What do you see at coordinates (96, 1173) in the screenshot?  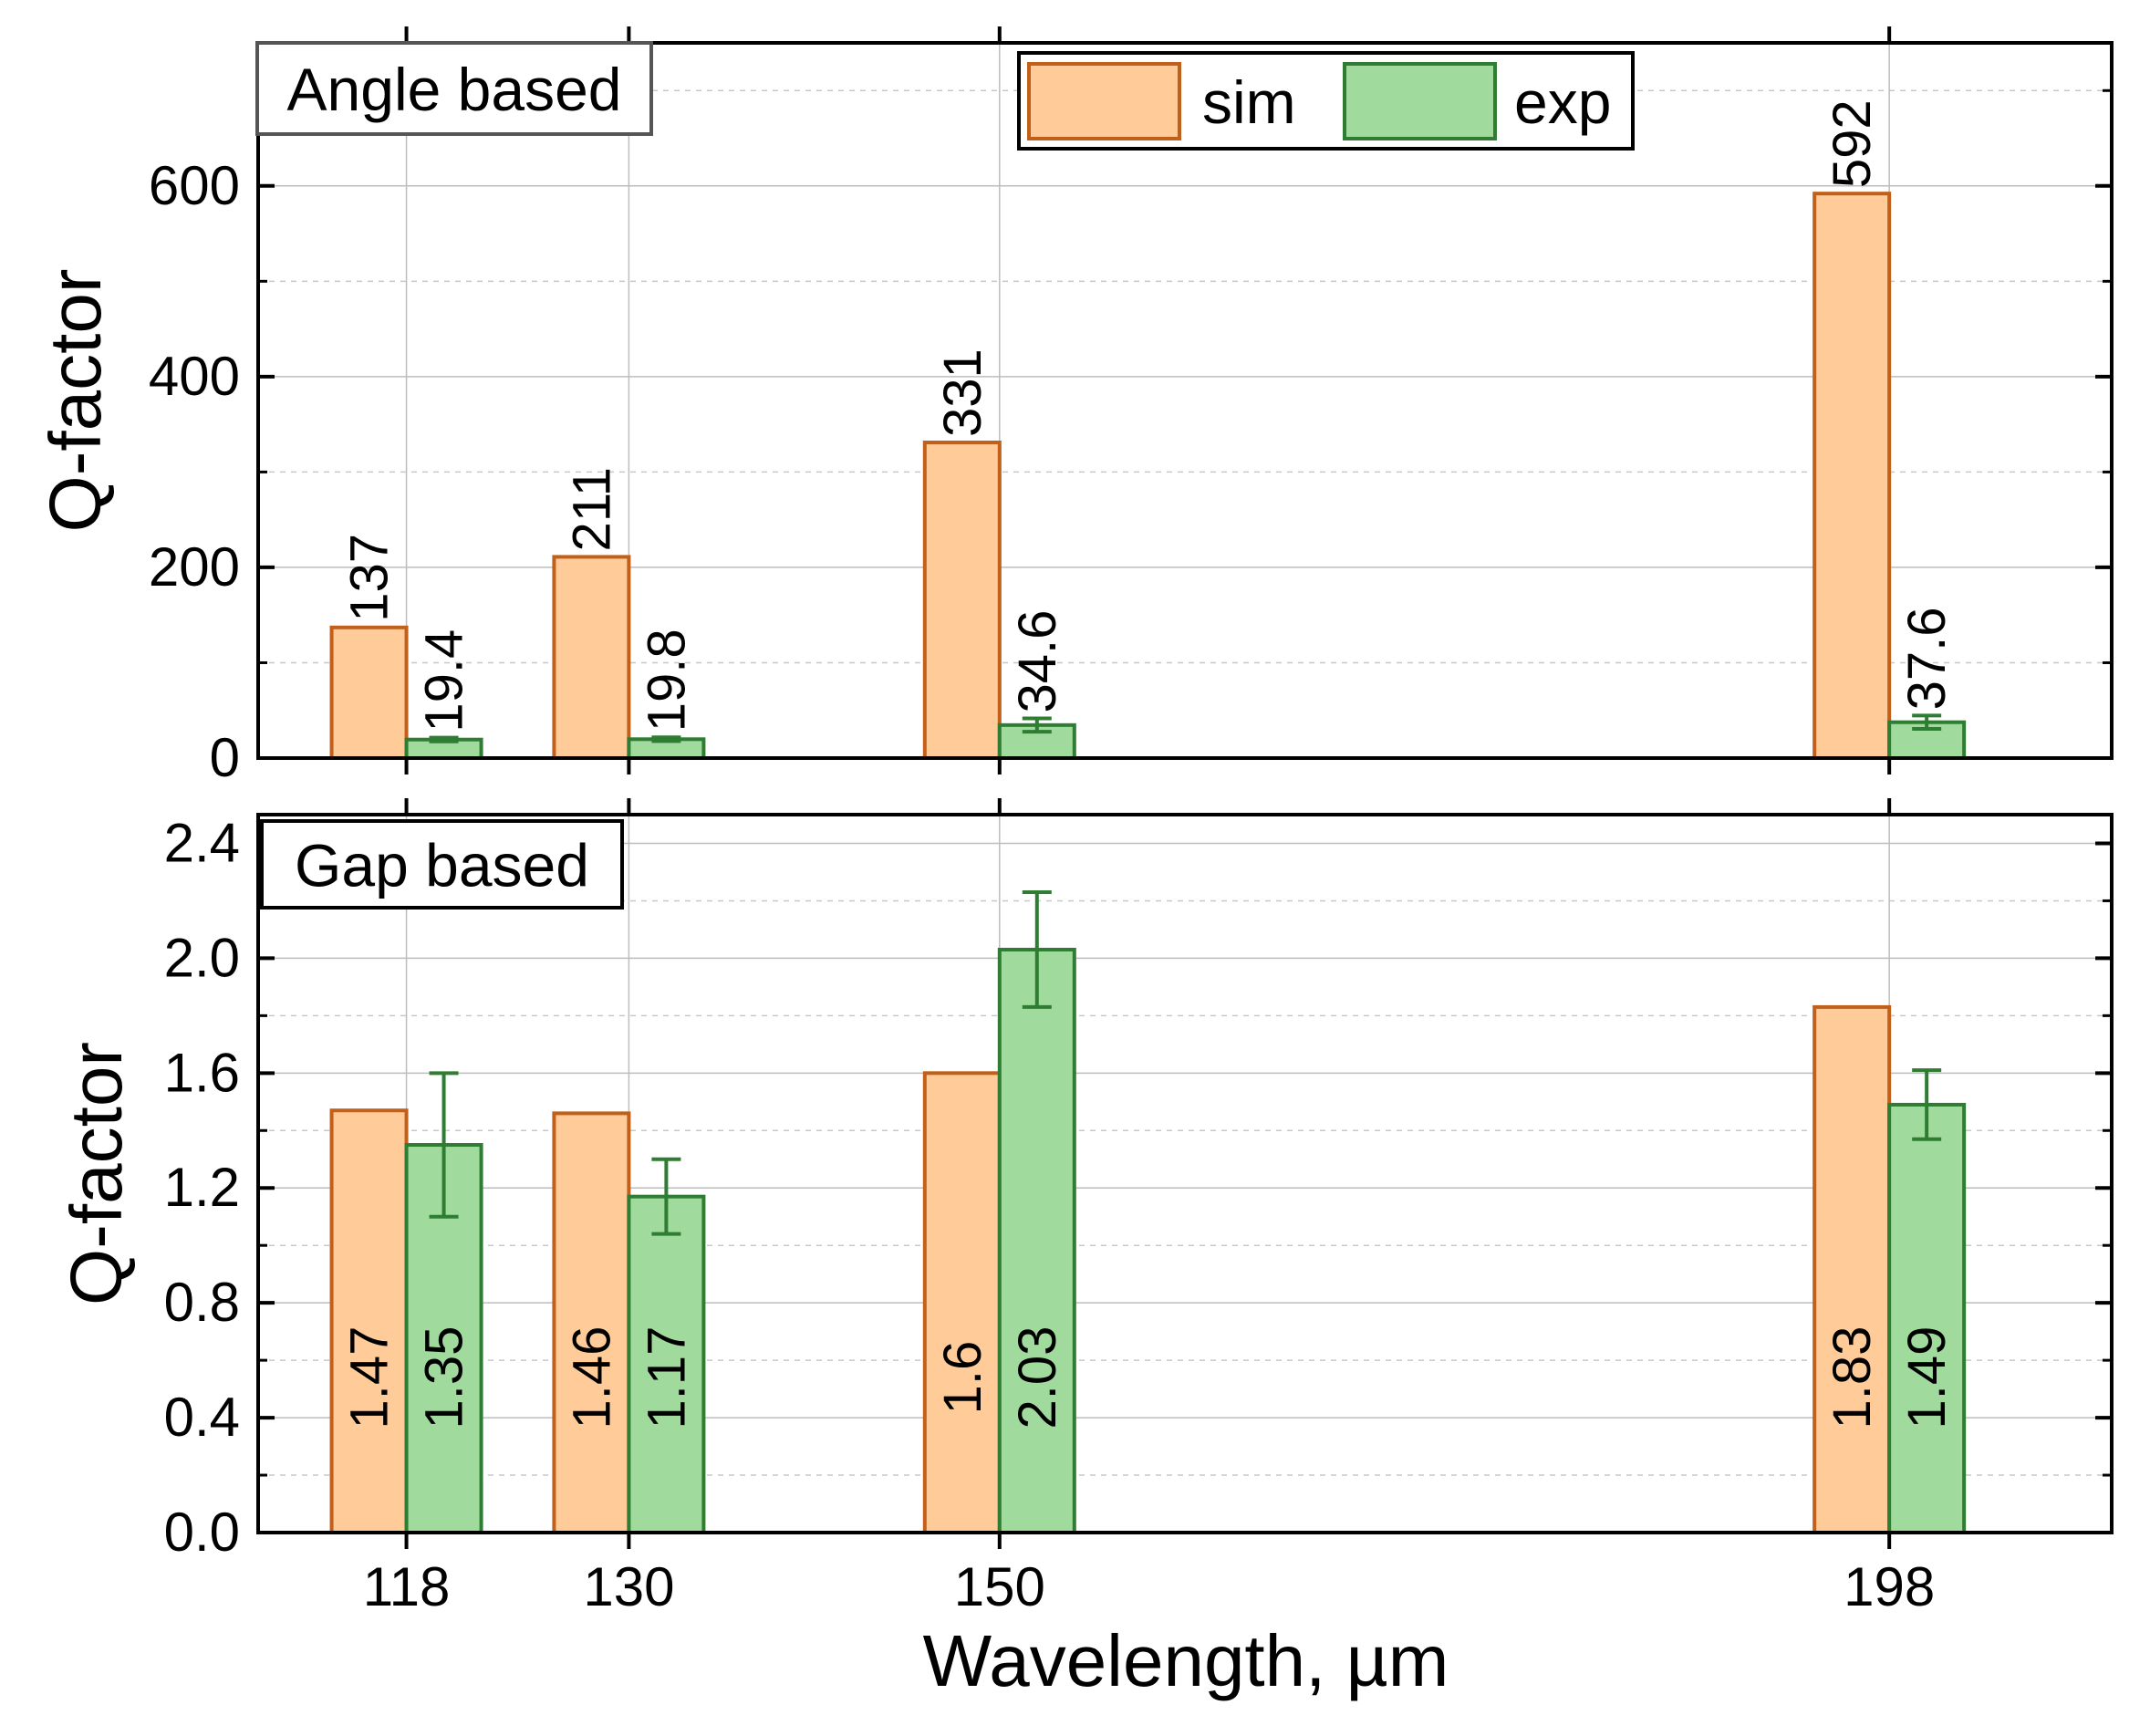 I see `gap-y-axis-title: Q-factor` at bounding box center [96, 1173].